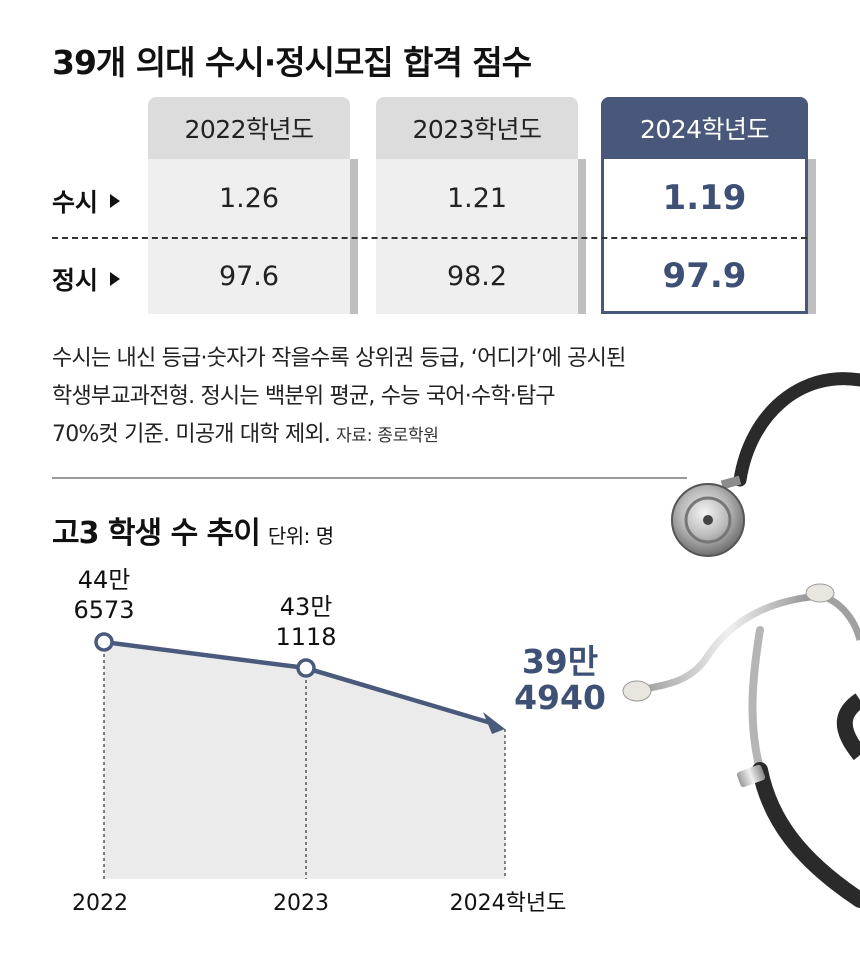 Image resolution: width=860 pixels, height=955 pixels. What do you see at coordinates (477, 128) in the screenshot?
I see `column-header-2023: 2023학년도` at bounding box center [477, 128].